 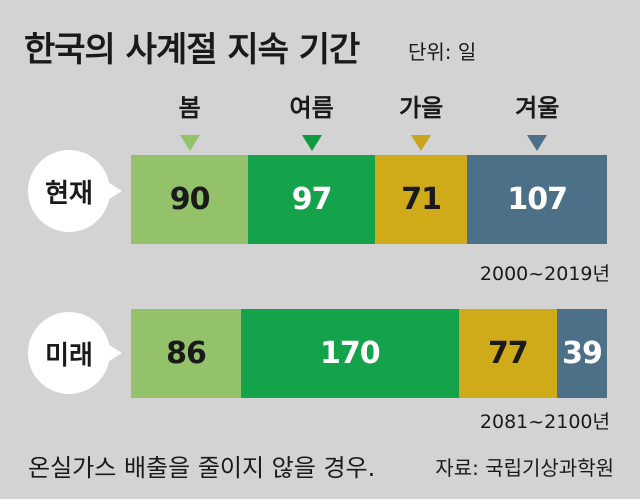 I want to click on bar-segment-summer-current: 97, so click(x=311, y=199).